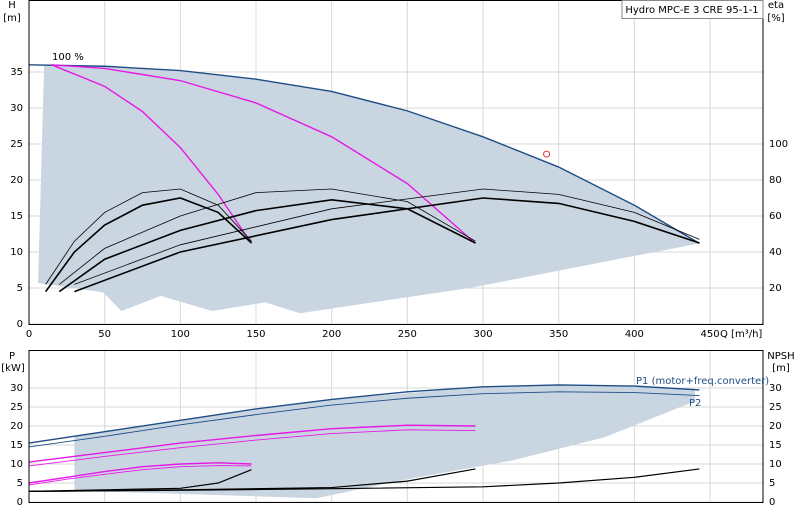 Image resolution: width=800 pixels, height=520 pixels. What do you see at coordinates (180, 334) in the screenshot?
I see `x-tick-label: 100` at bounding box center [180, 334].